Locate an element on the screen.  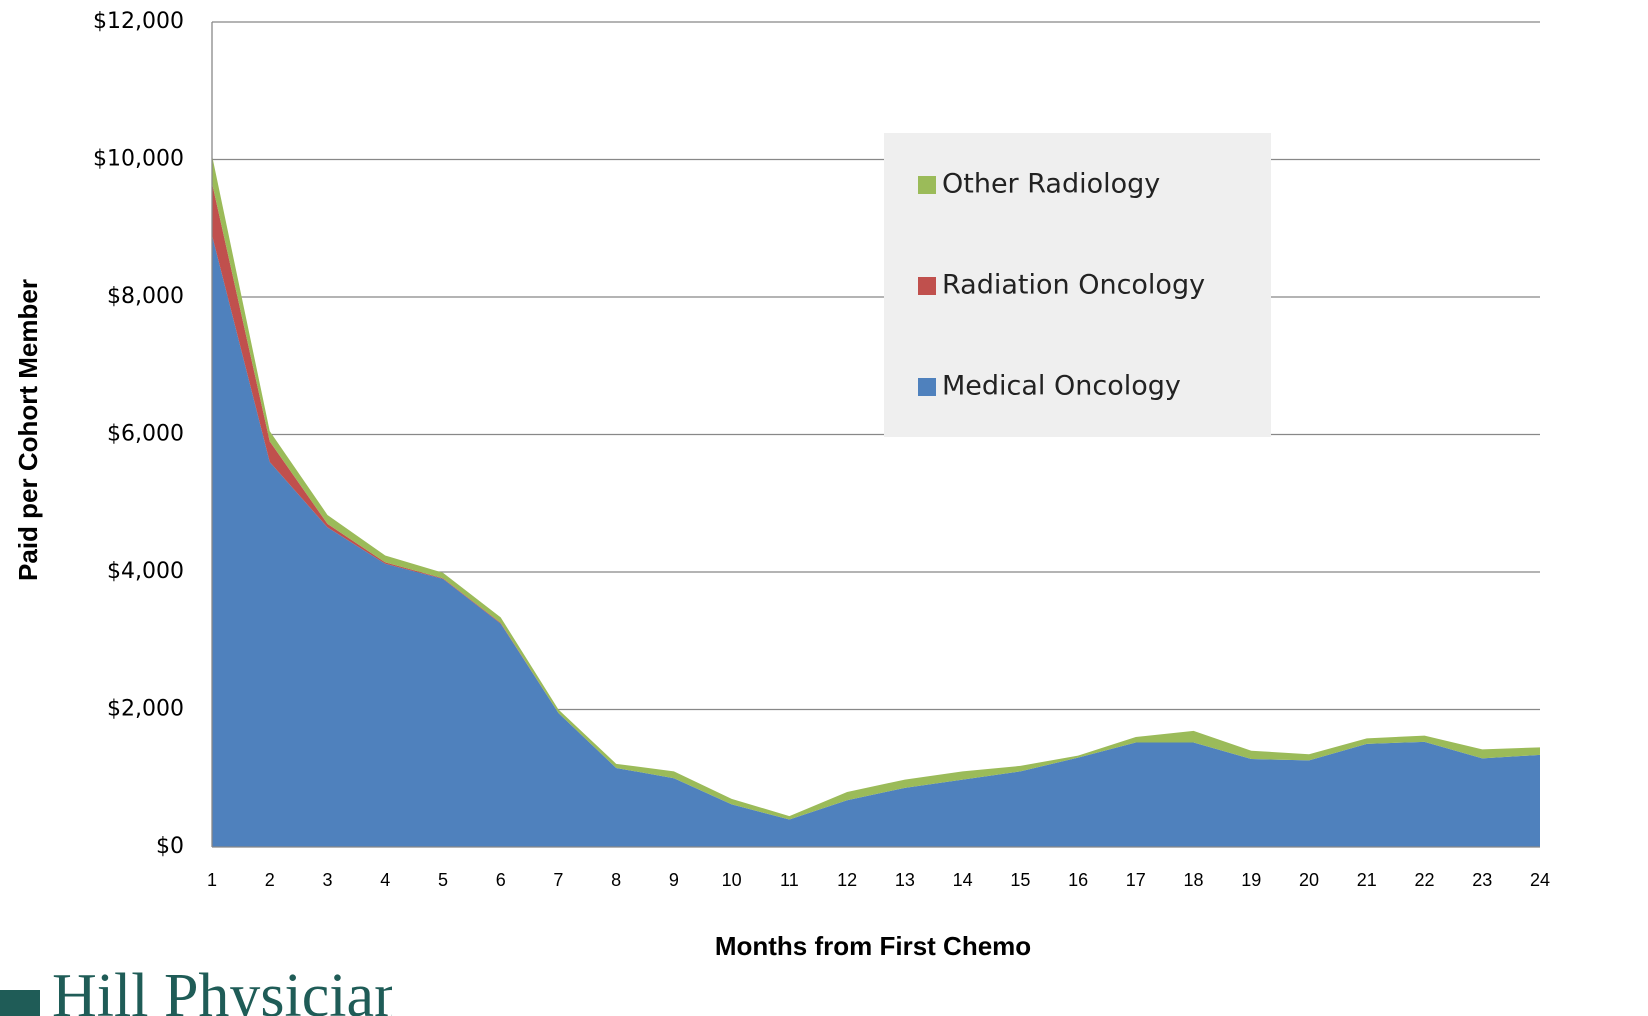
x-tick-label: 11 is located at coordinates (789, 880).